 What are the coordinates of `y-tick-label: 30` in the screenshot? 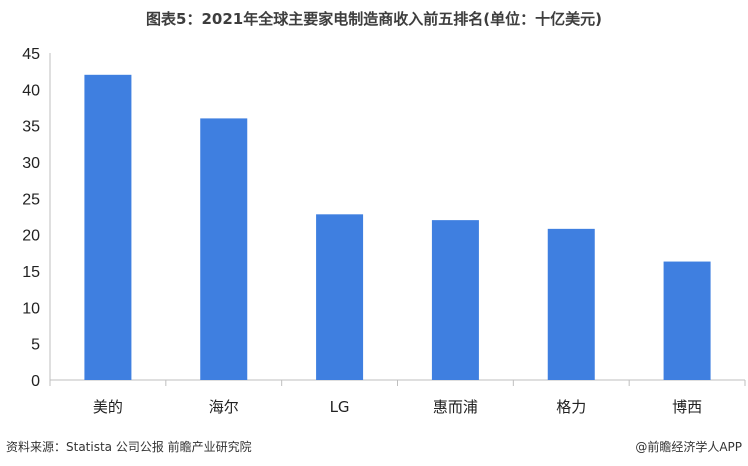 It's located at (31, 163).